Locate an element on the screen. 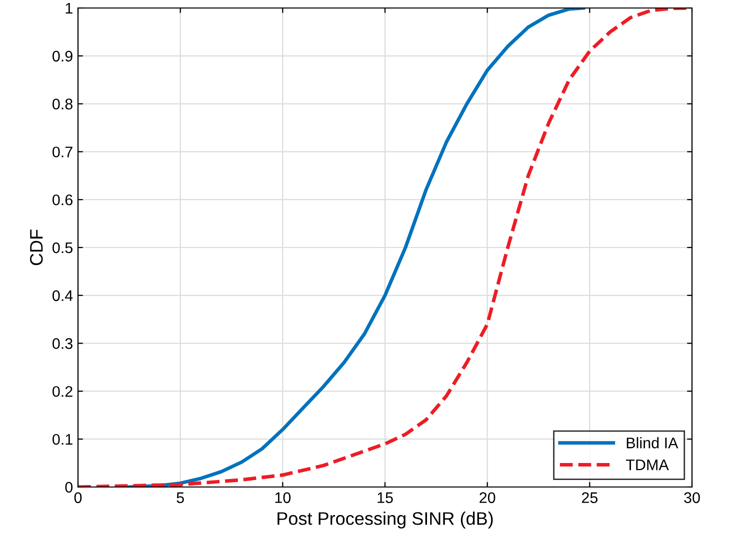 The width and height of the screenshot is (730, 550). x-axis-title: Post Processing SINR (dB) is located at coordinates (385, 520).